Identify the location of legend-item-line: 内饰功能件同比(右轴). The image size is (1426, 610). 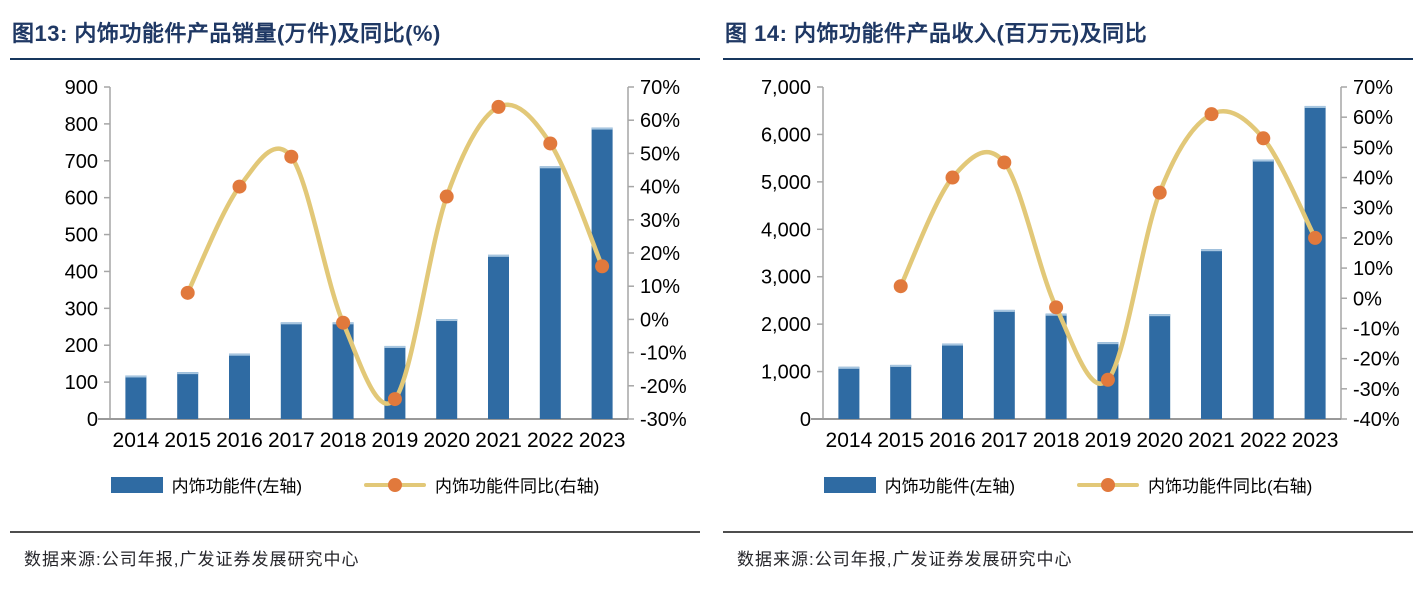
(1194, 484).